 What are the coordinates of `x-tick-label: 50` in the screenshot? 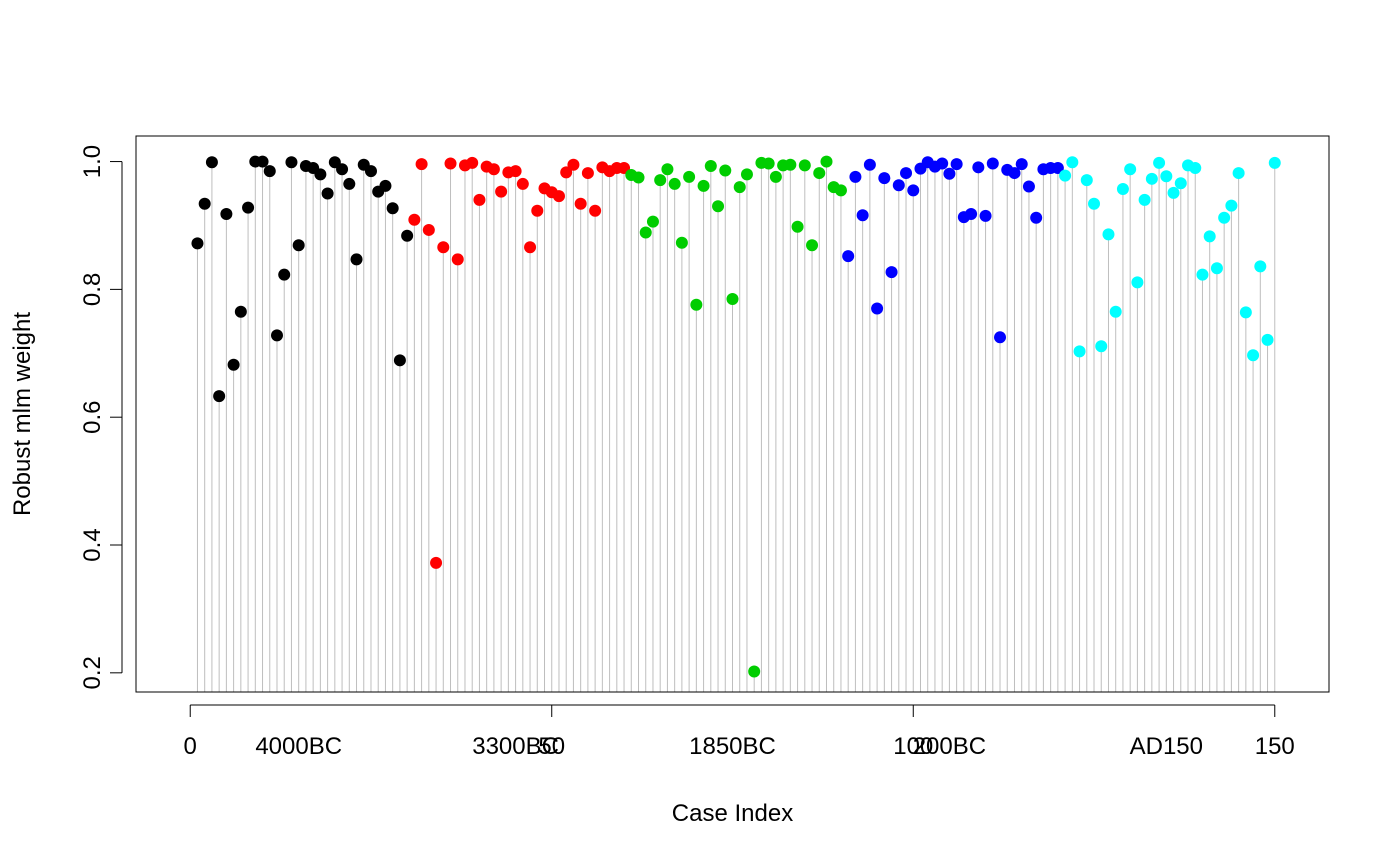 It's located at (551, 746).